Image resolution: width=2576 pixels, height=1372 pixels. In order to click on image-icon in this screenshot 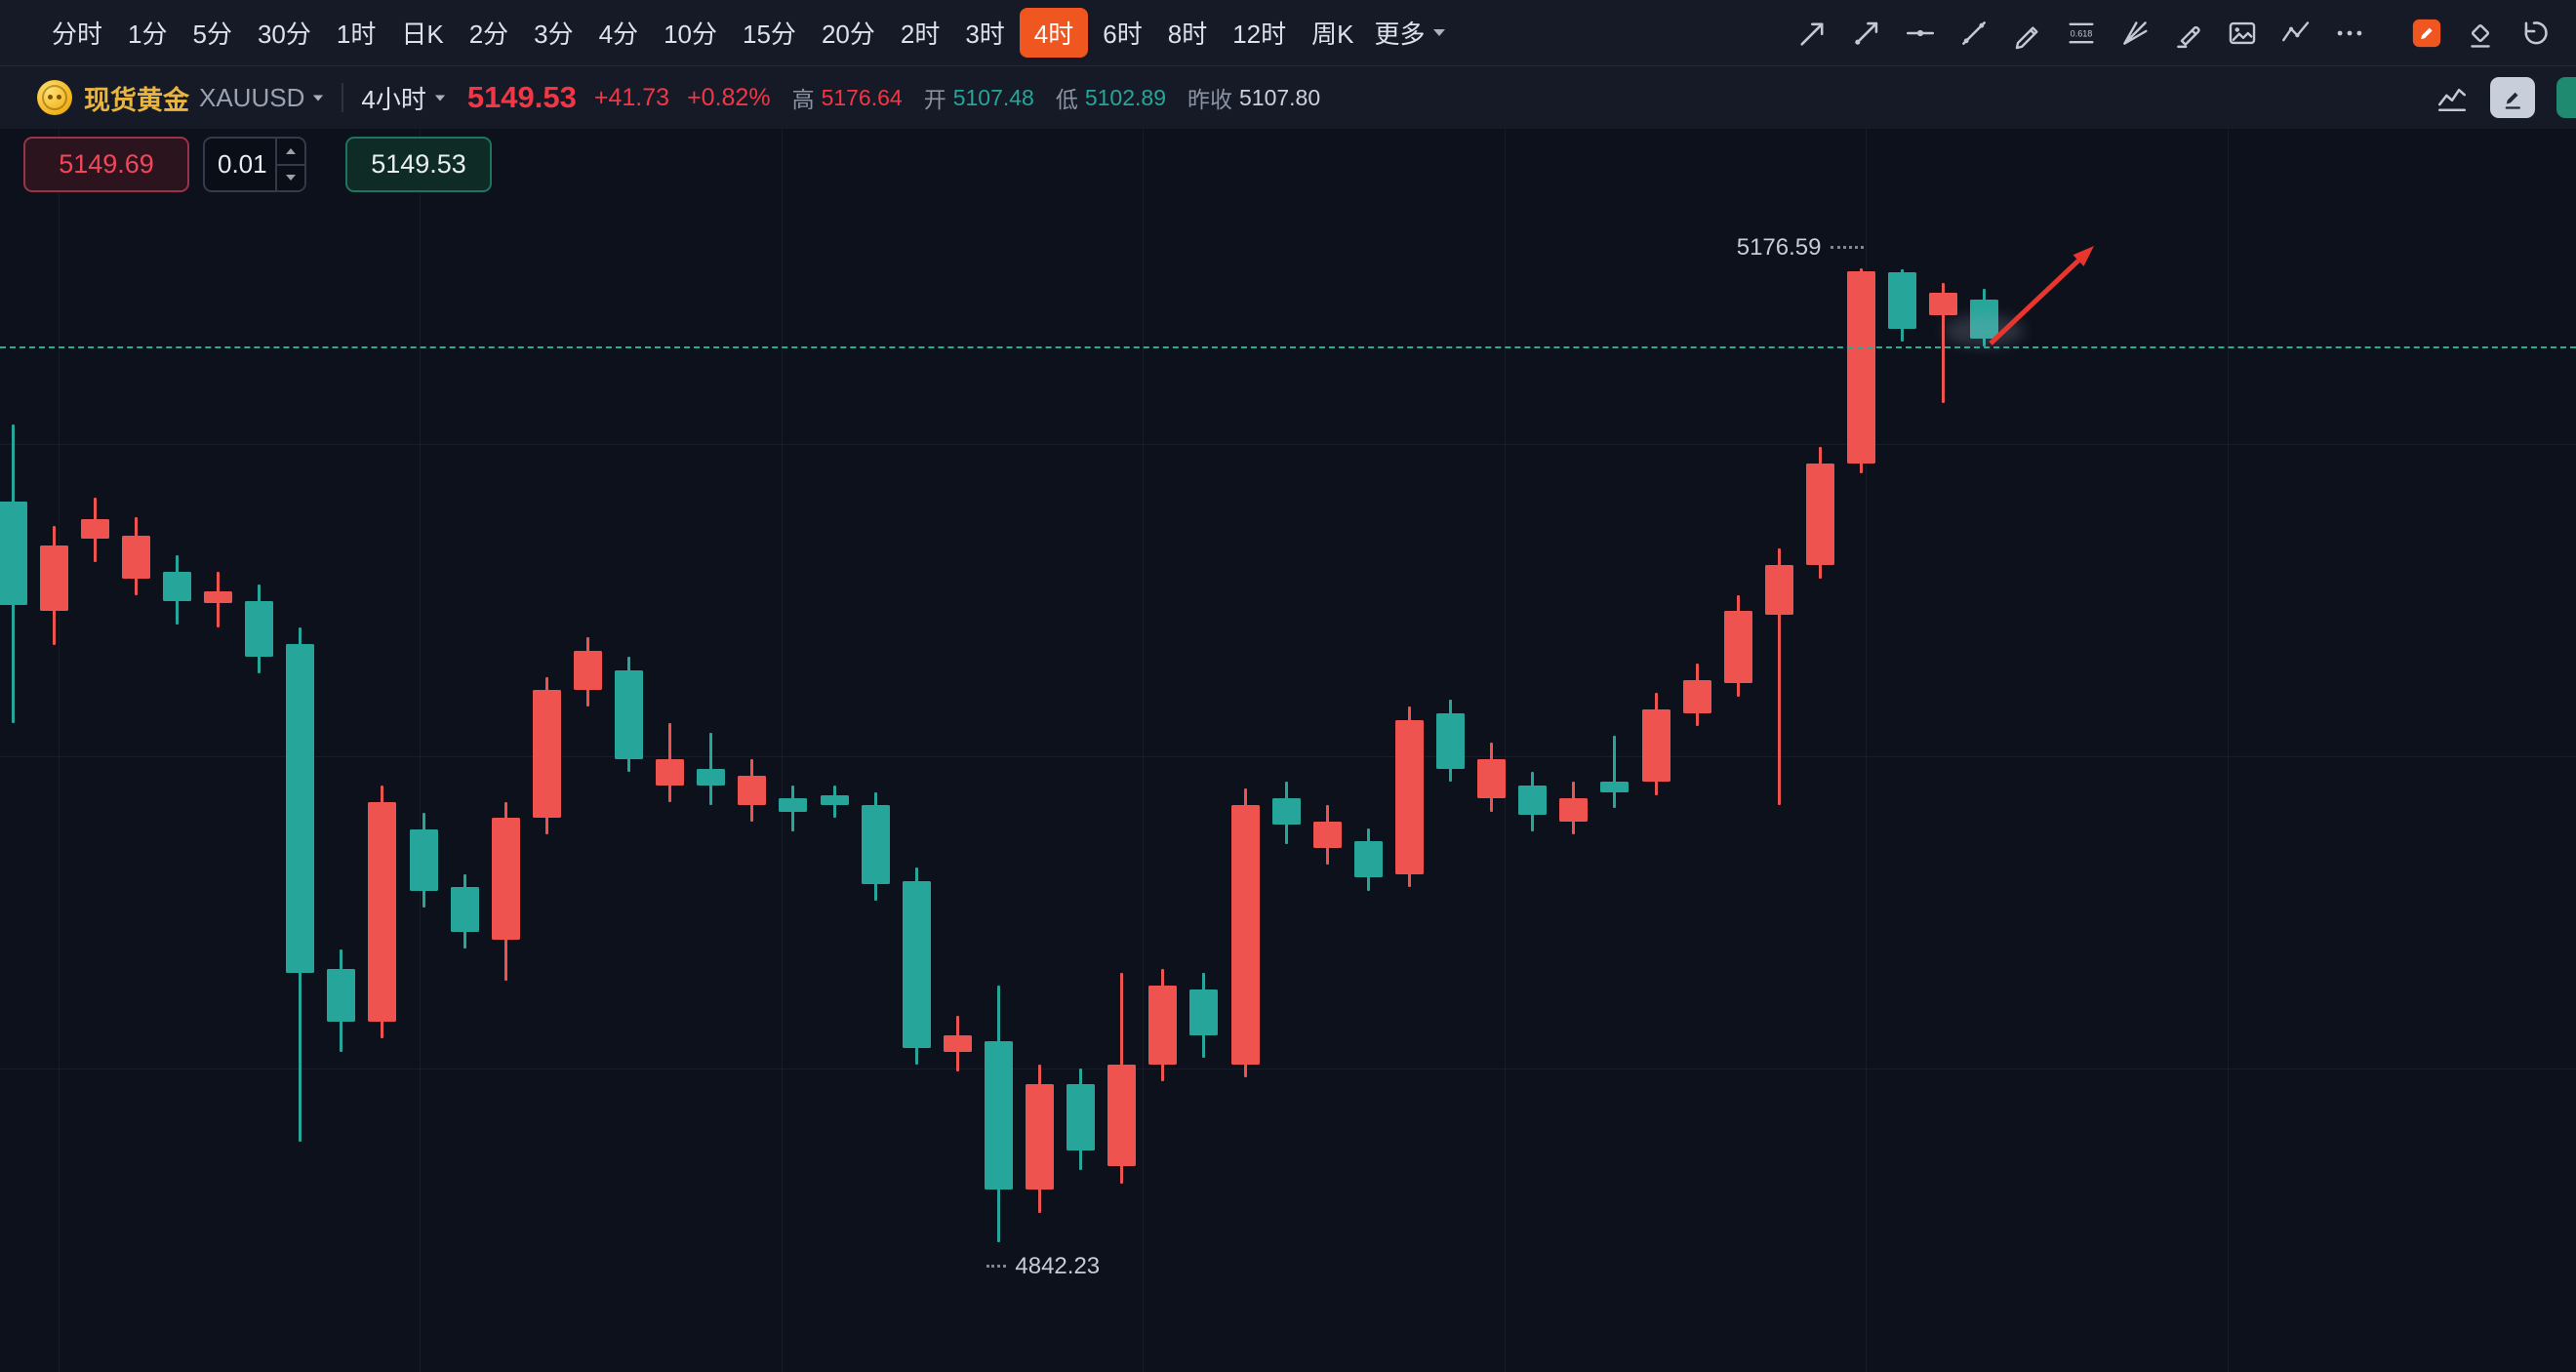, I will do `click(2242, 33)`.